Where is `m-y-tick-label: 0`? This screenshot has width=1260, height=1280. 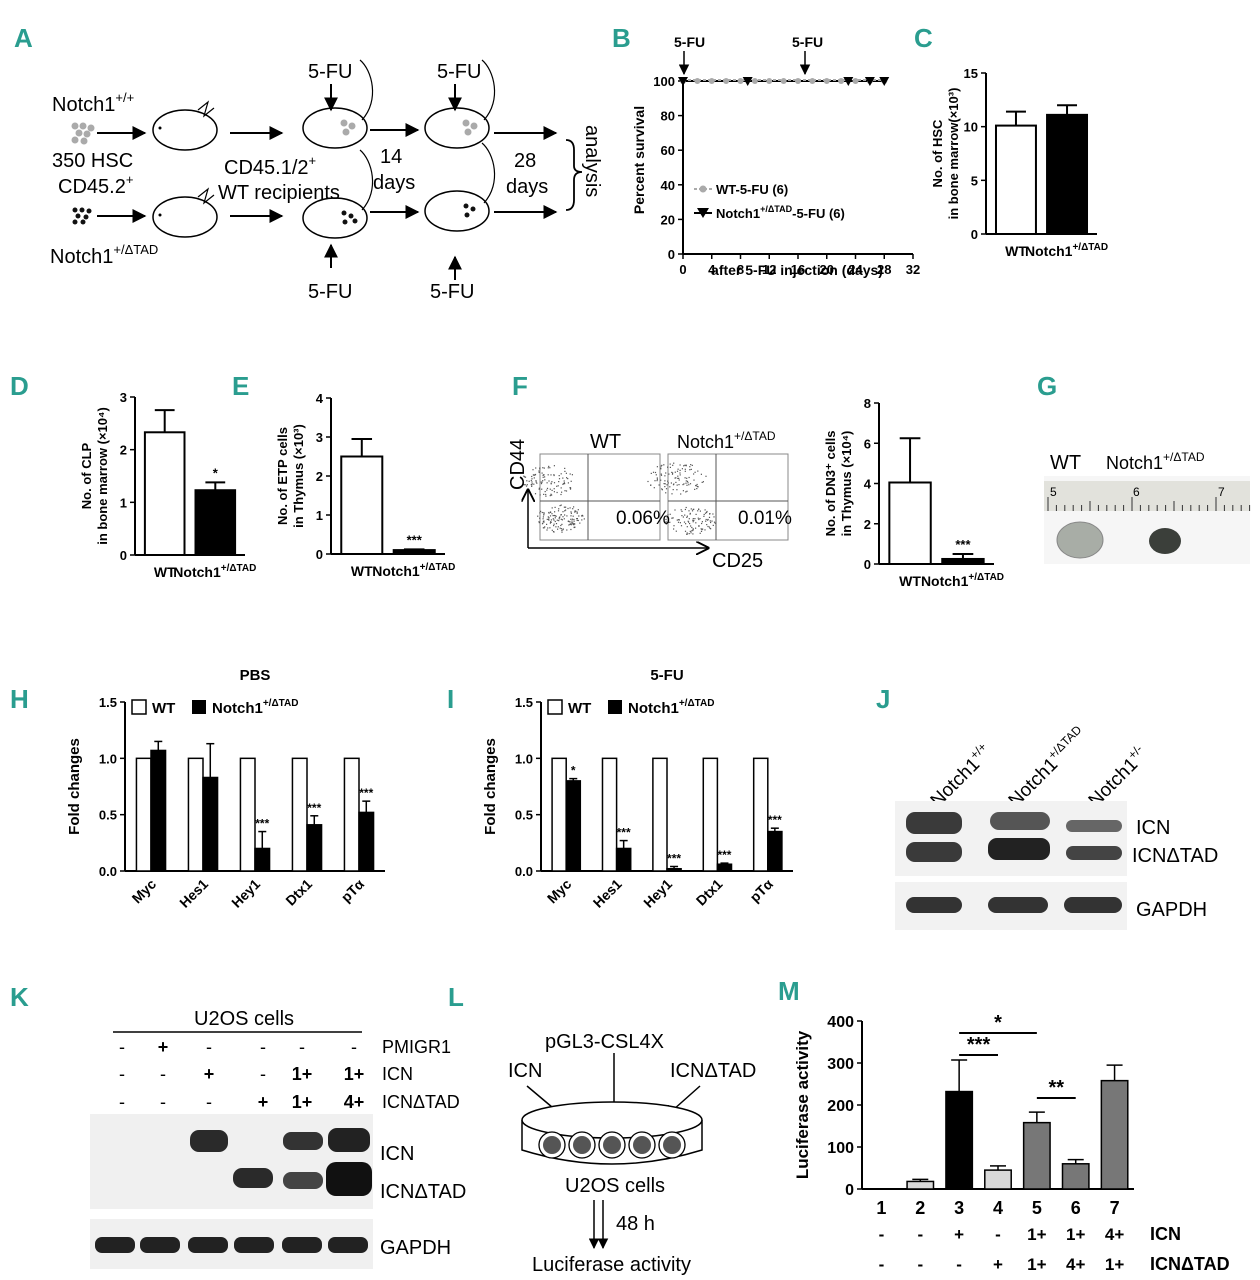 m-y-tick-label: 0 is located at coordinates (849, 1190).